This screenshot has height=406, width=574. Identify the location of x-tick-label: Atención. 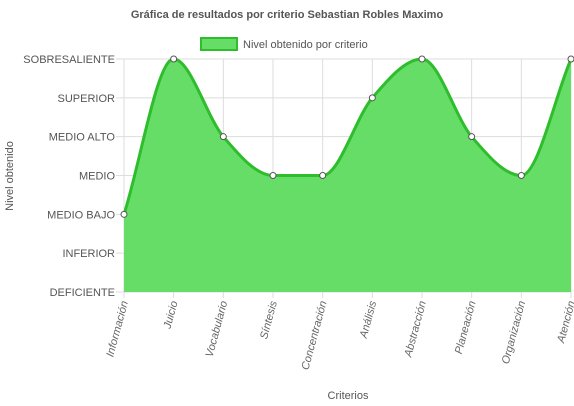
(564, 322).